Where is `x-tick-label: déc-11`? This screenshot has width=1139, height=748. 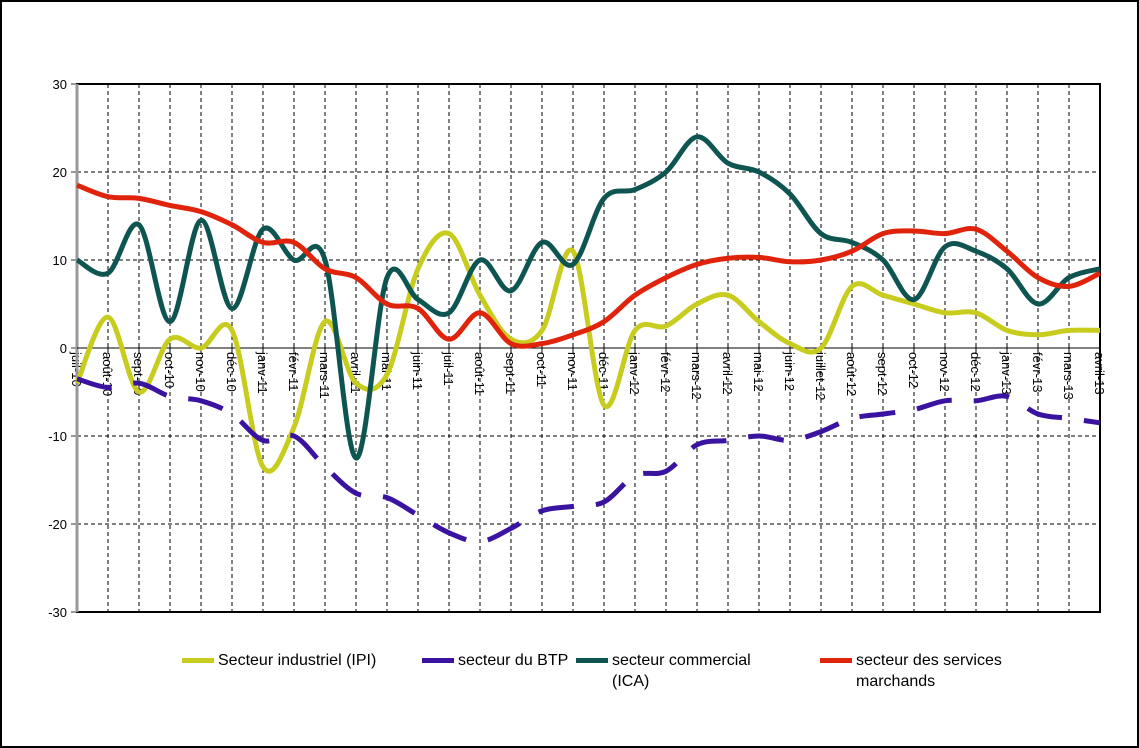
x-tick-label: déc-11 is located at coordinates (603, 371).